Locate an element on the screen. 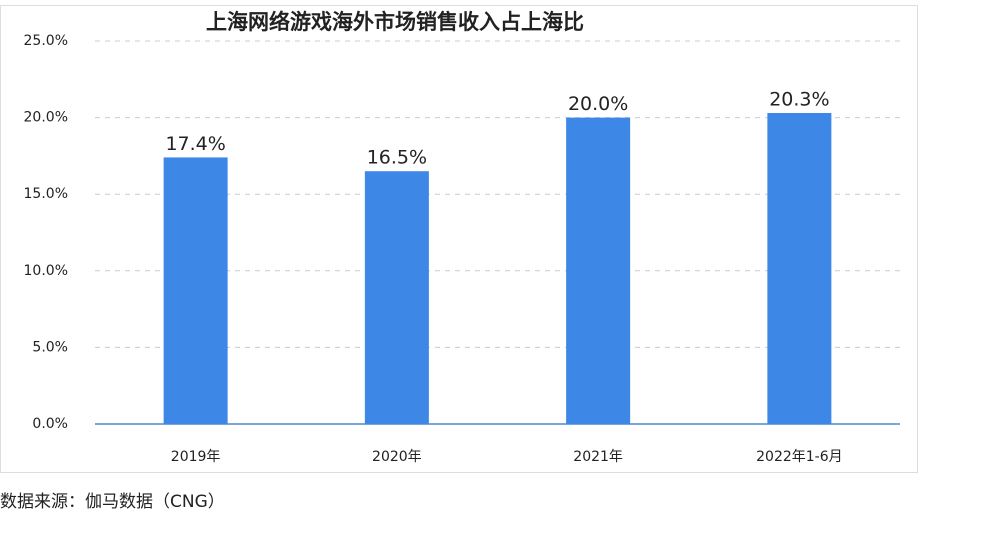 Image resolution: width=1000 pixels, height=551 pixels. x-tick-label: 2020年 is located at coordinates (397, 457).